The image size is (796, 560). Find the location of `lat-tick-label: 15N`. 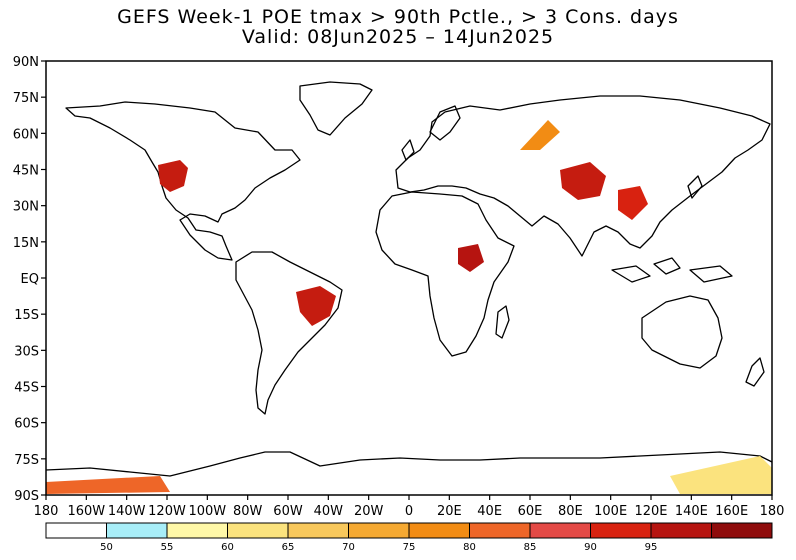

lat-tick-label: 15N is located at coordinates (26, 243).